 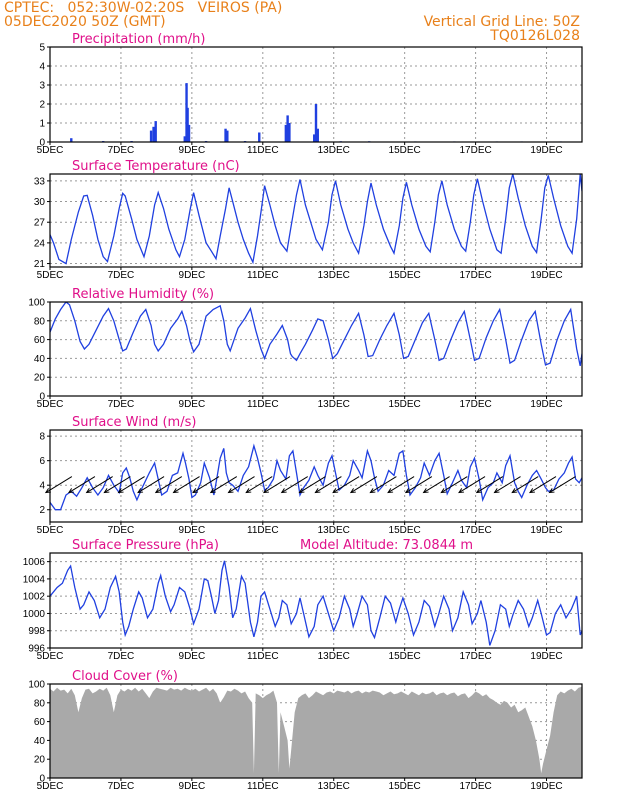 I want to click on pres-series, so click(x=316, y=603).